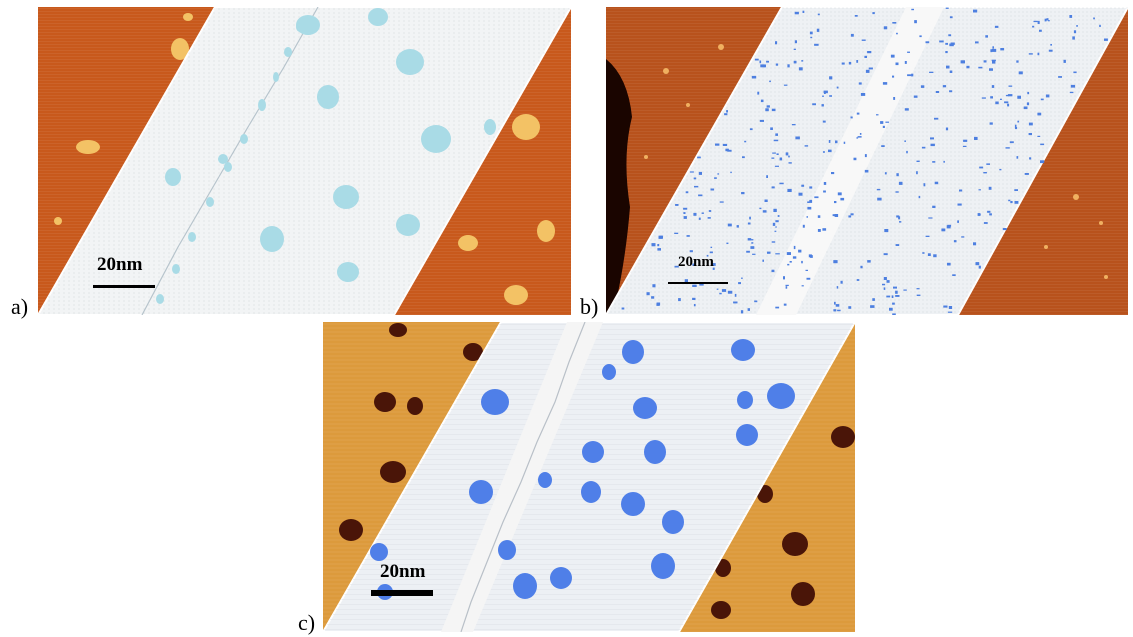 This screenshot has height=637, width=1133. Describe the element at coordinates (696, 262) in the screenshot. I see `scale-bar-label-b: 20nm` at that location.